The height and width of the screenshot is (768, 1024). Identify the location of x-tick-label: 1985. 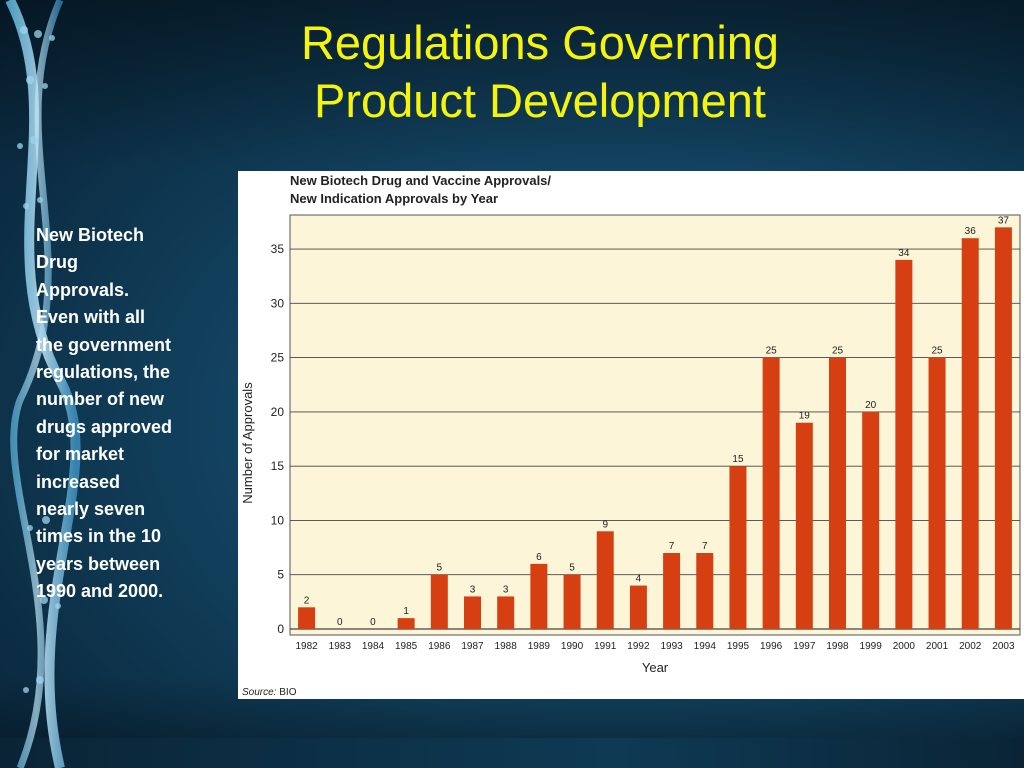
(406, 646).